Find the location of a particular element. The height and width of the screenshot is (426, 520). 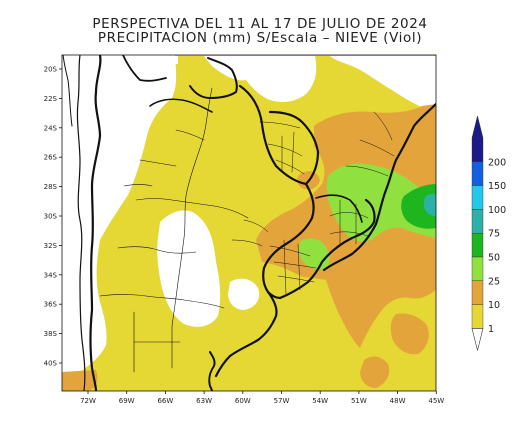

chile-coast is located at coordinates (81, 223).